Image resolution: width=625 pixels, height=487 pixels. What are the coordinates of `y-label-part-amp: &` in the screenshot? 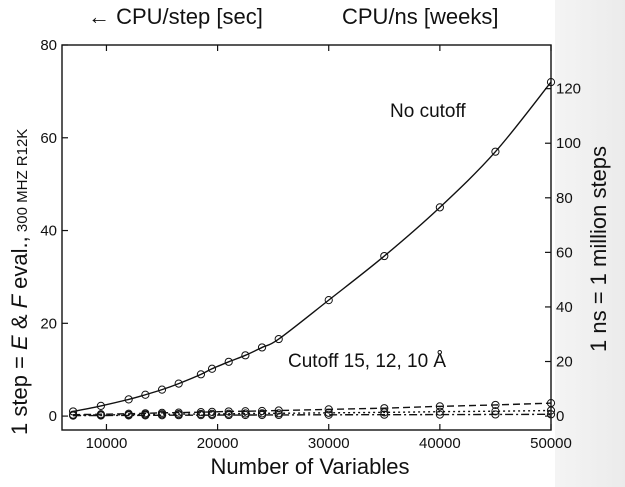 It's located at (19, 321).